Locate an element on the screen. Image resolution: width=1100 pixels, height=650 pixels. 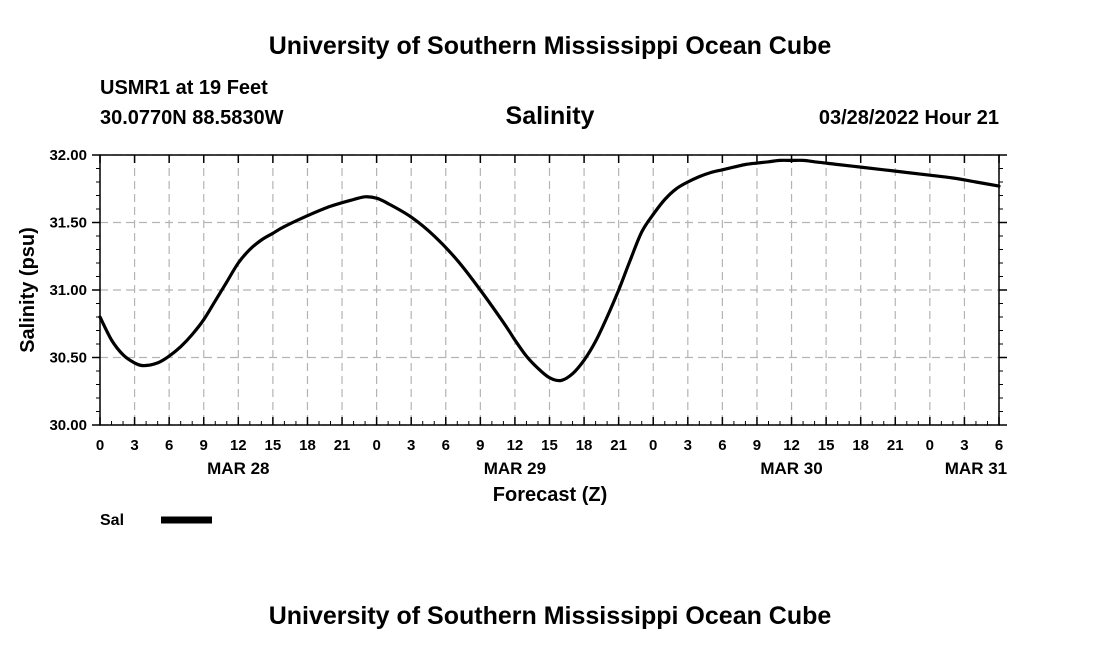
date-label: MAR 29 is located at coordinates (515, 468).